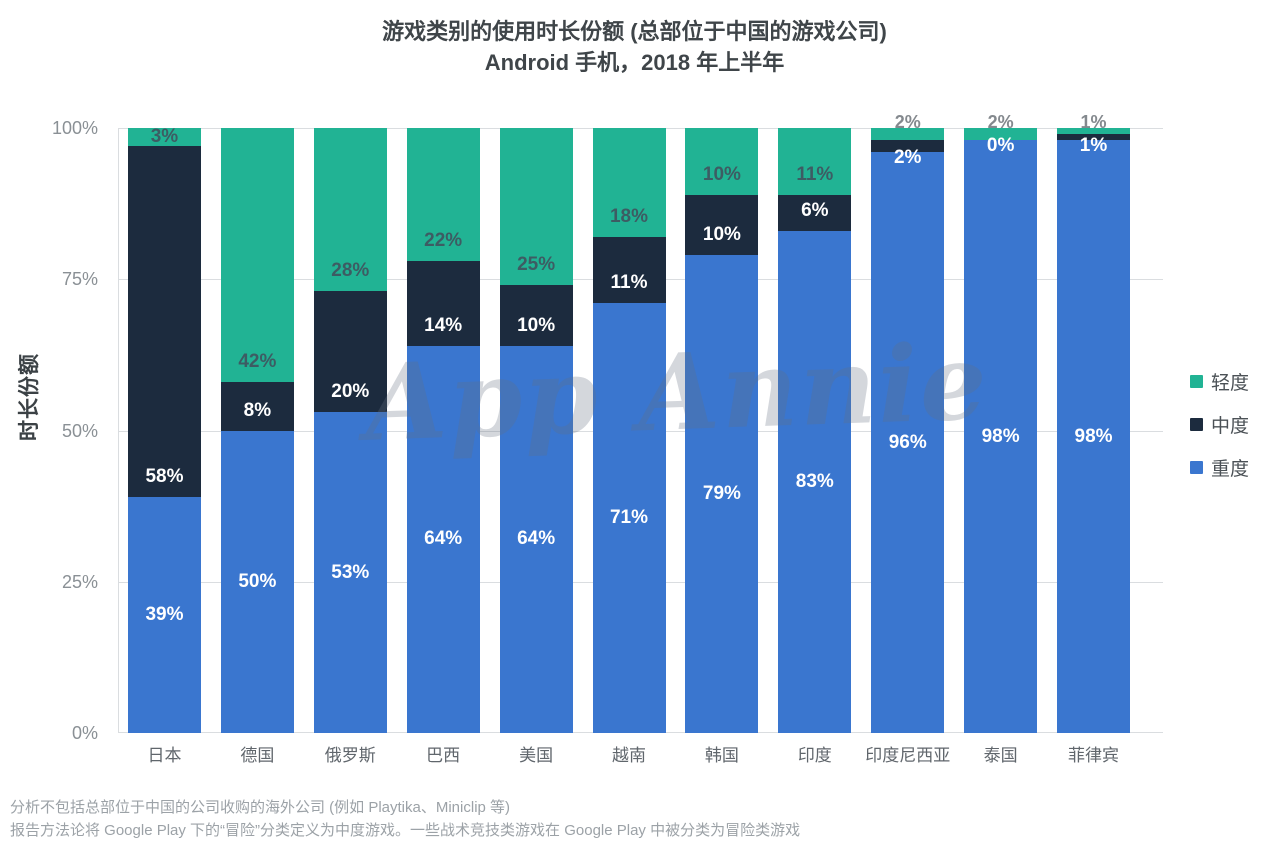 Image resolution: width=1269 pixels, height=865 pixels. I want to click on bar-label-heavy: 96%, so click(907, 442).